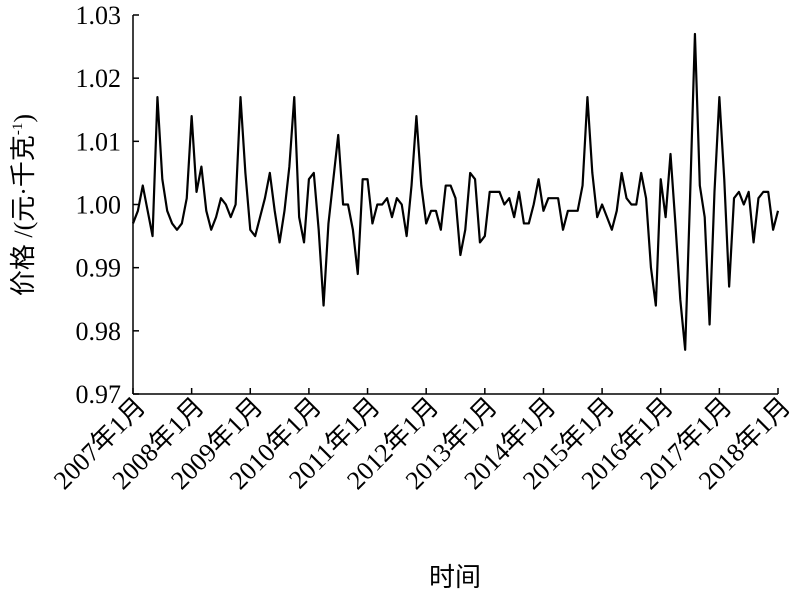  Describe the element at coordinates (455, 577) in the screenshot. I see `x-axis-title: 时间` at that location.